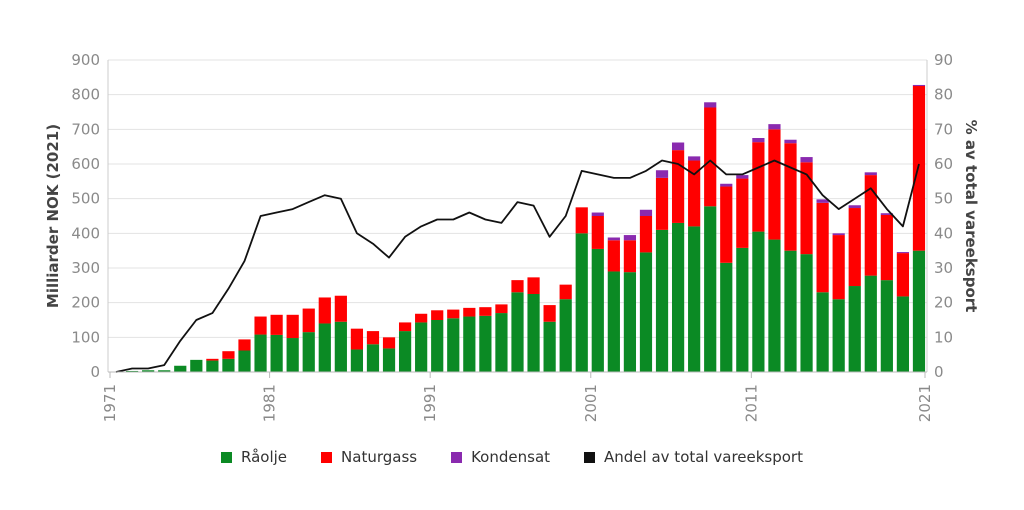 This screenshot has height=510, width=1024. I want to click on bar-naturgass-2017, so click(854, 247).